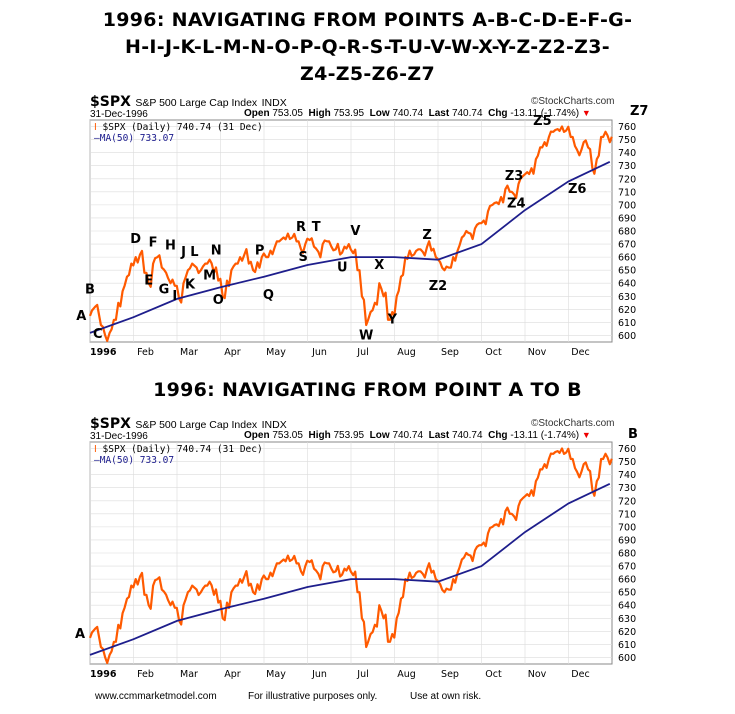 Image resolution: width=735 pixels, height=714 pixels. What do you see at coordinates (627, 567) in the screenshot?
I see `bottom-y-tick-label: 670` at bounding box center [627, 567].